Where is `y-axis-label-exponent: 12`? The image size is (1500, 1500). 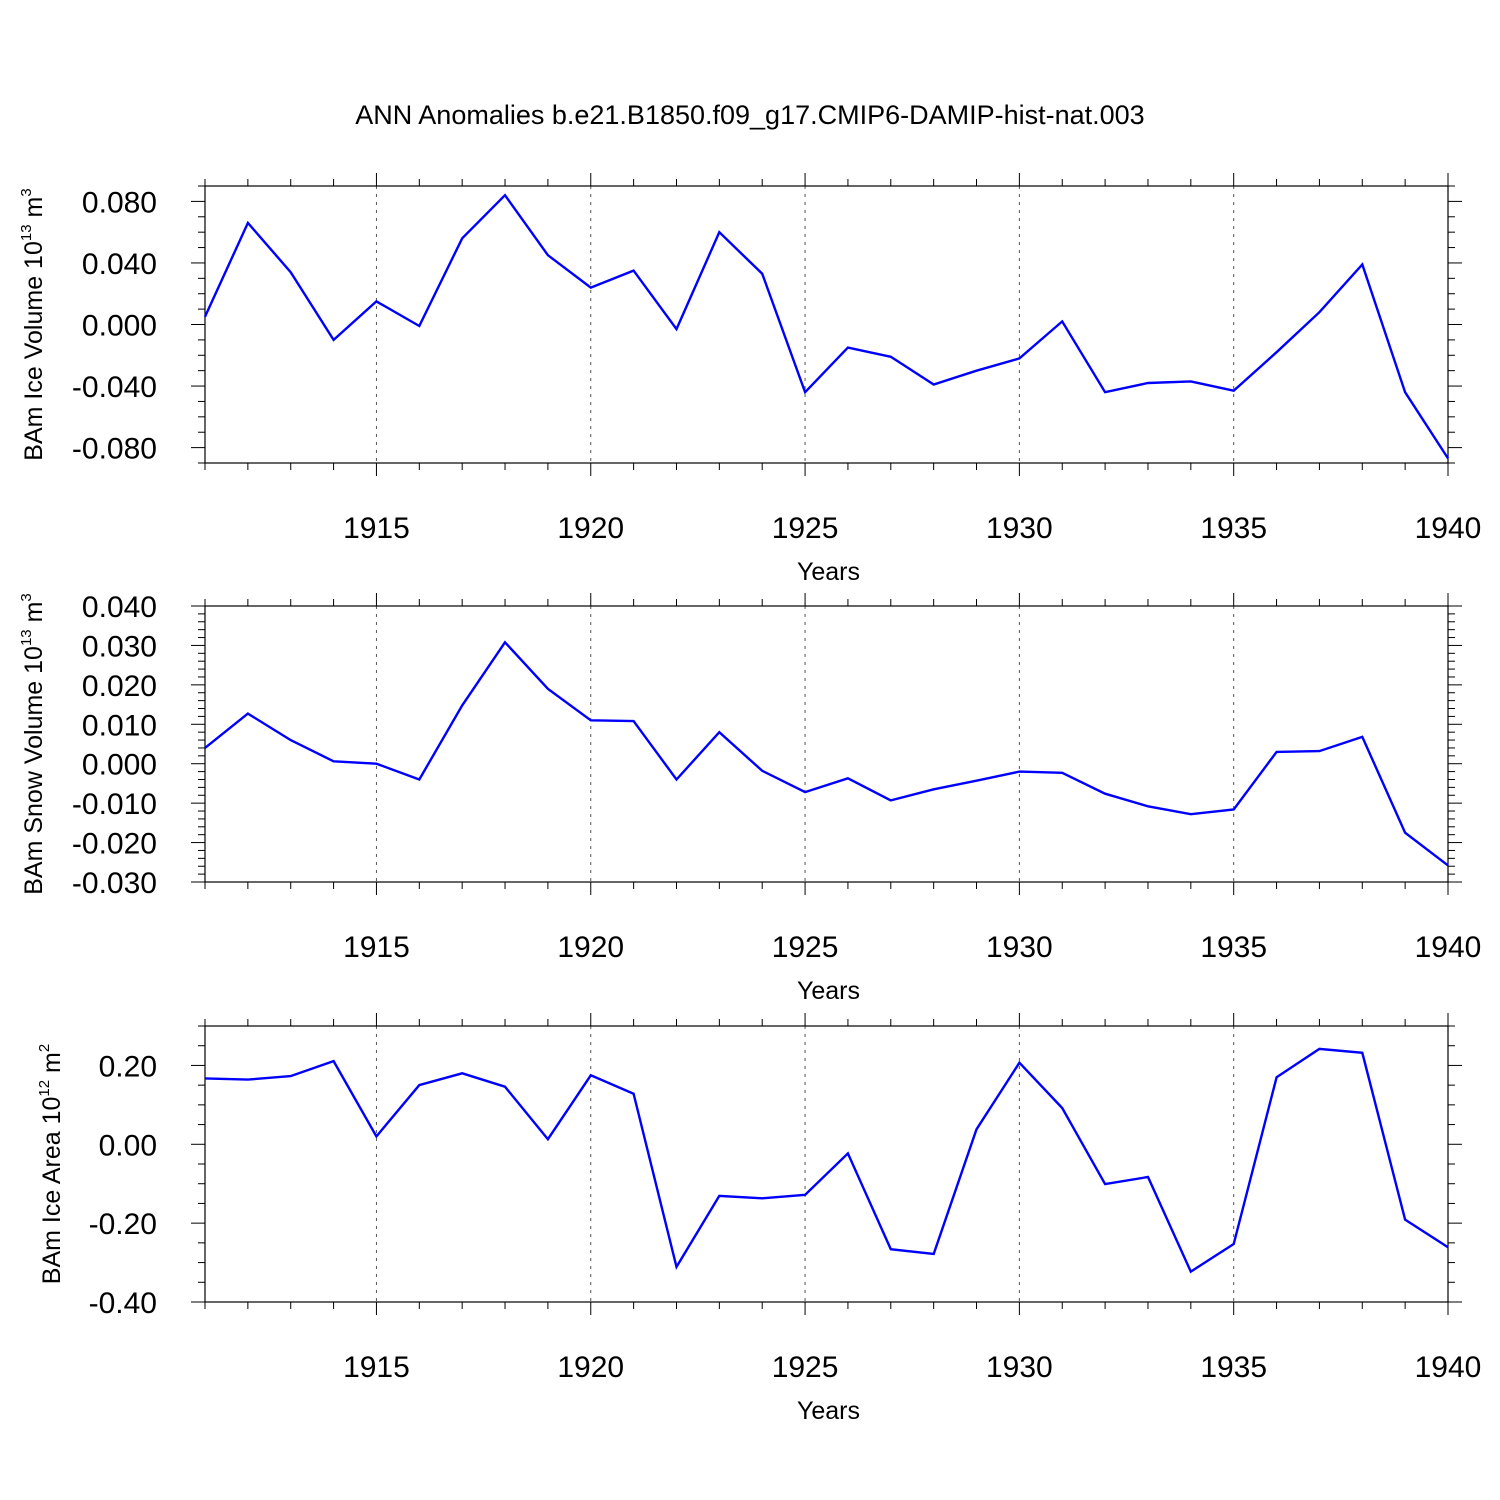
y-axis-label-exponent: 12 is located at coordinates (44, 1088).